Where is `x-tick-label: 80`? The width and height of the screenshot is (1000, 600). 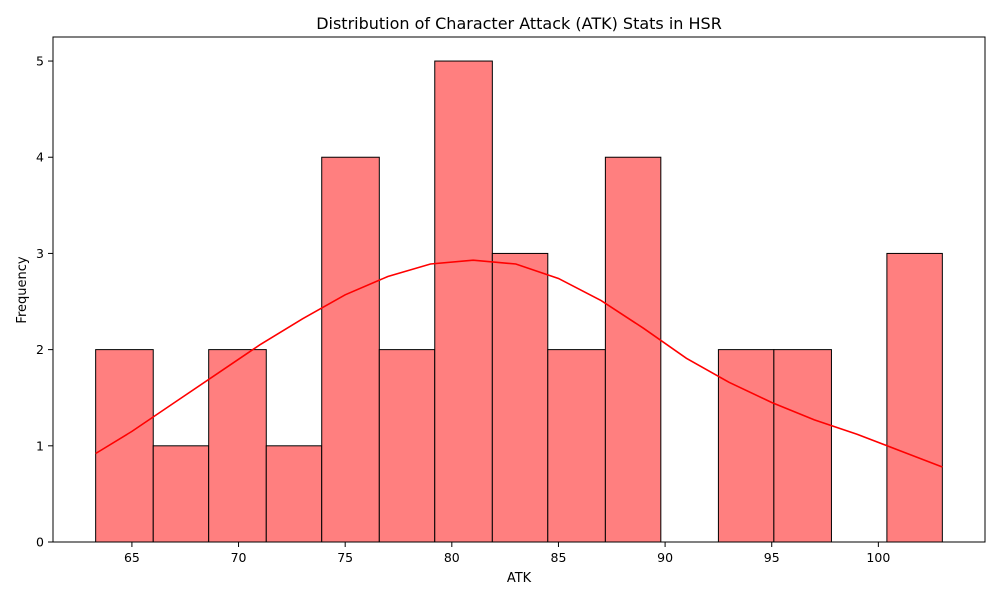 x-tick-label: 80 is located at coordinates (452, 557).